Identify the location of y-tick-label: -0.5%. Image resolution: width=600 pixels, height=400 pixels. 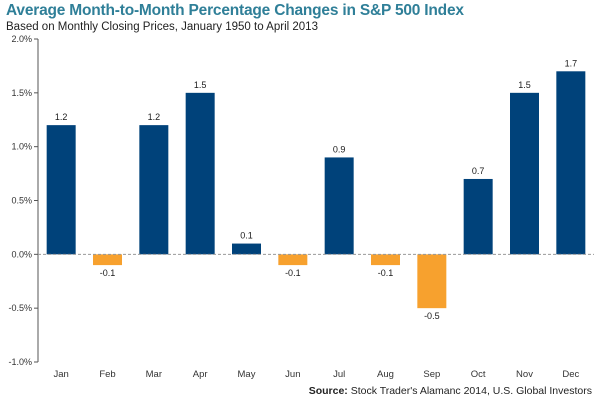
(20, 308).